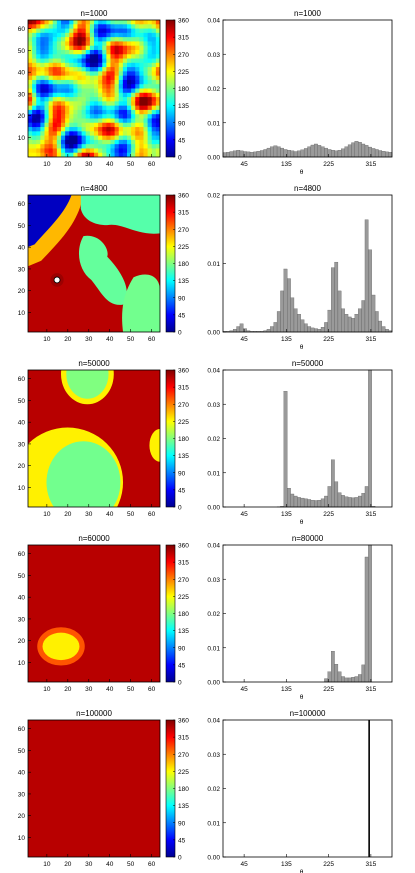  I want to click on histogram-ytick-label: 0.02, so click(213, 196).